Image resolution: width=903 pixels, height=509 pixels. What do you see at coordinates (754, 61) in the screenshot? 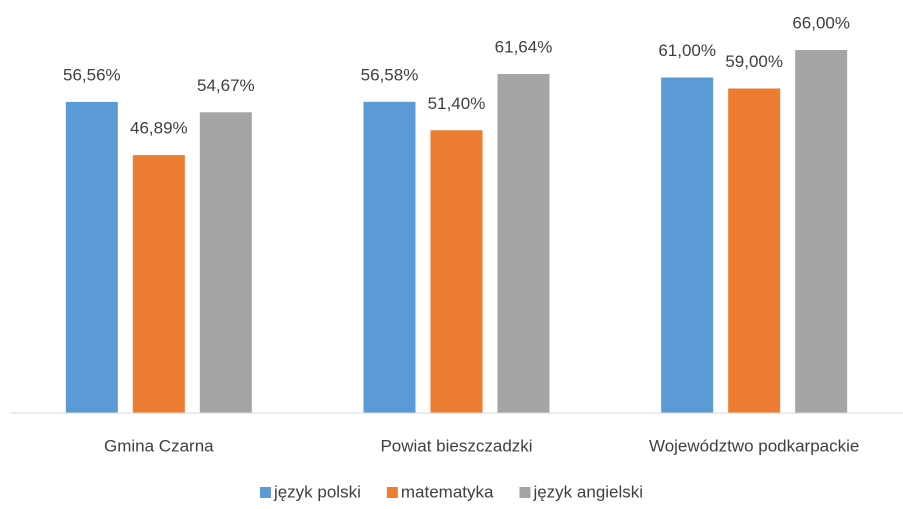
I see `data-label: 59,00%` at bounding box center [754, 61].